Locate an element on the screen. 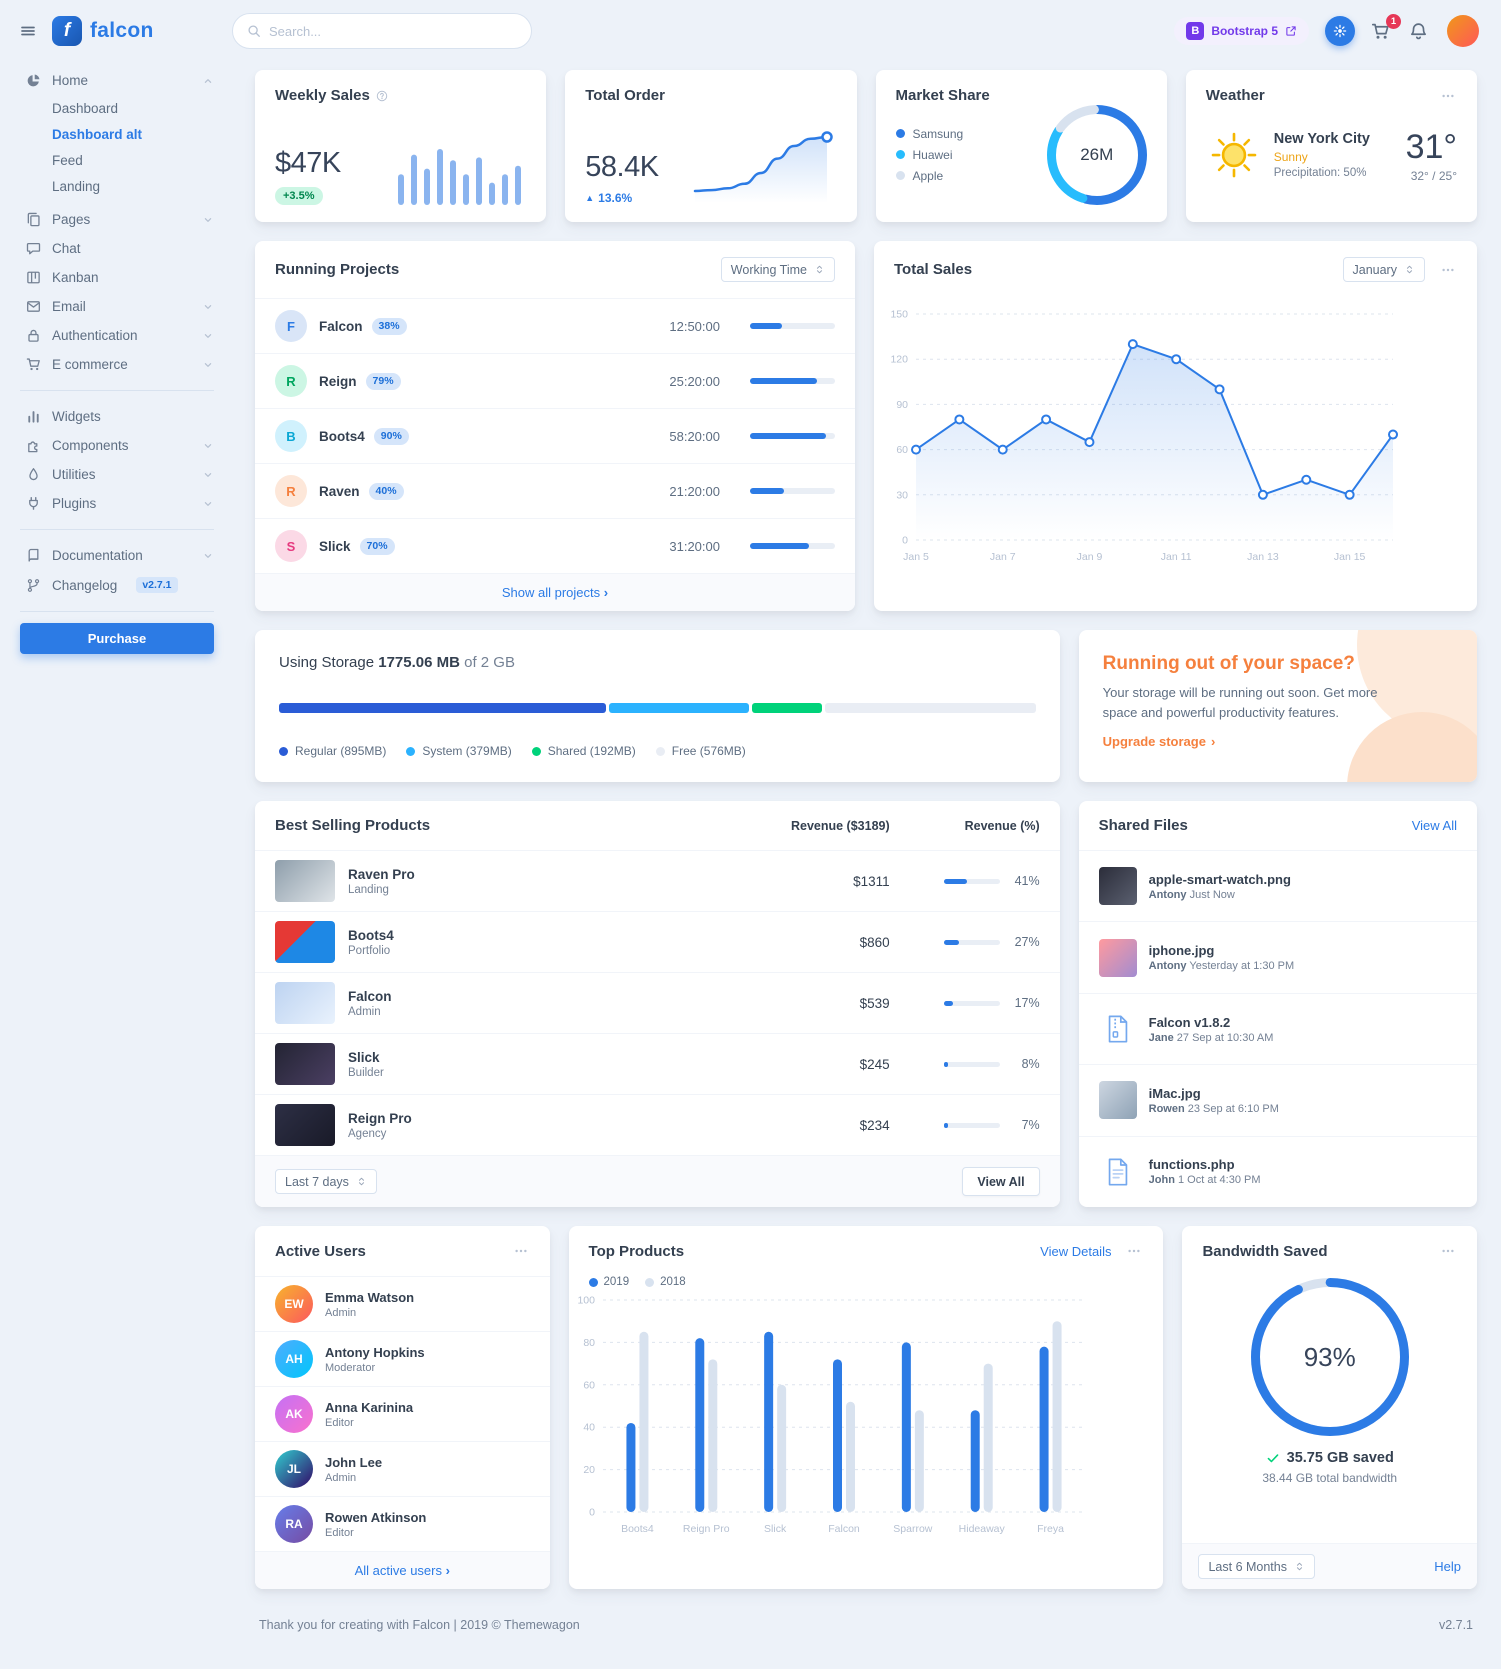 The height and width of the screenshot is (1669, 1501). active-users-menu-button is located at coordinates (521, 1251).